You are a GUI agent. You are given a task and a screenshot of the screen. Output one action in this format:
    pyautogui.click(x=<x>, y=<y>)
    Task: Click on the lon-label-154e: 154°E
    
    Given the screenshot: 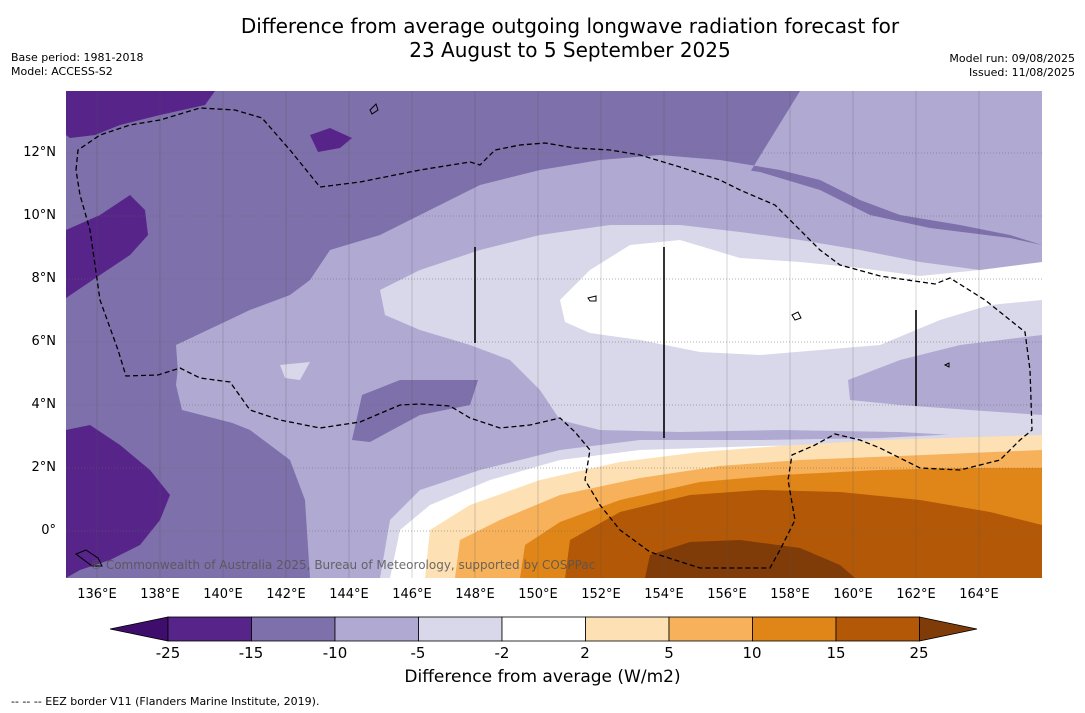 What is the action you would take?
    pyautogui.click(x=664, y=594)
    